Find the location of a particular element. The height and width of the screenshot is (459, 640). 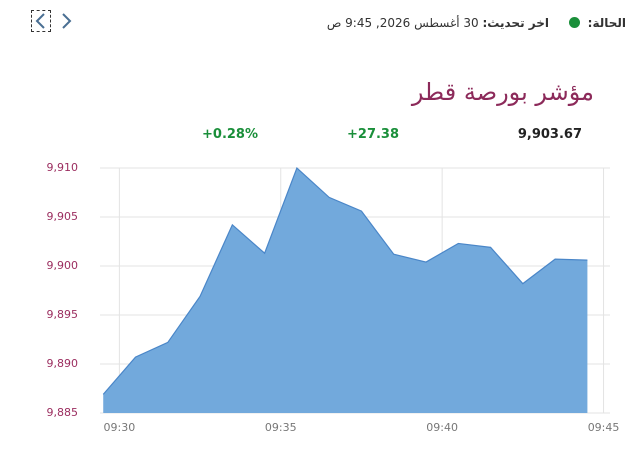

x-tick-label: 09:30 is located at coordinates (120, 427).